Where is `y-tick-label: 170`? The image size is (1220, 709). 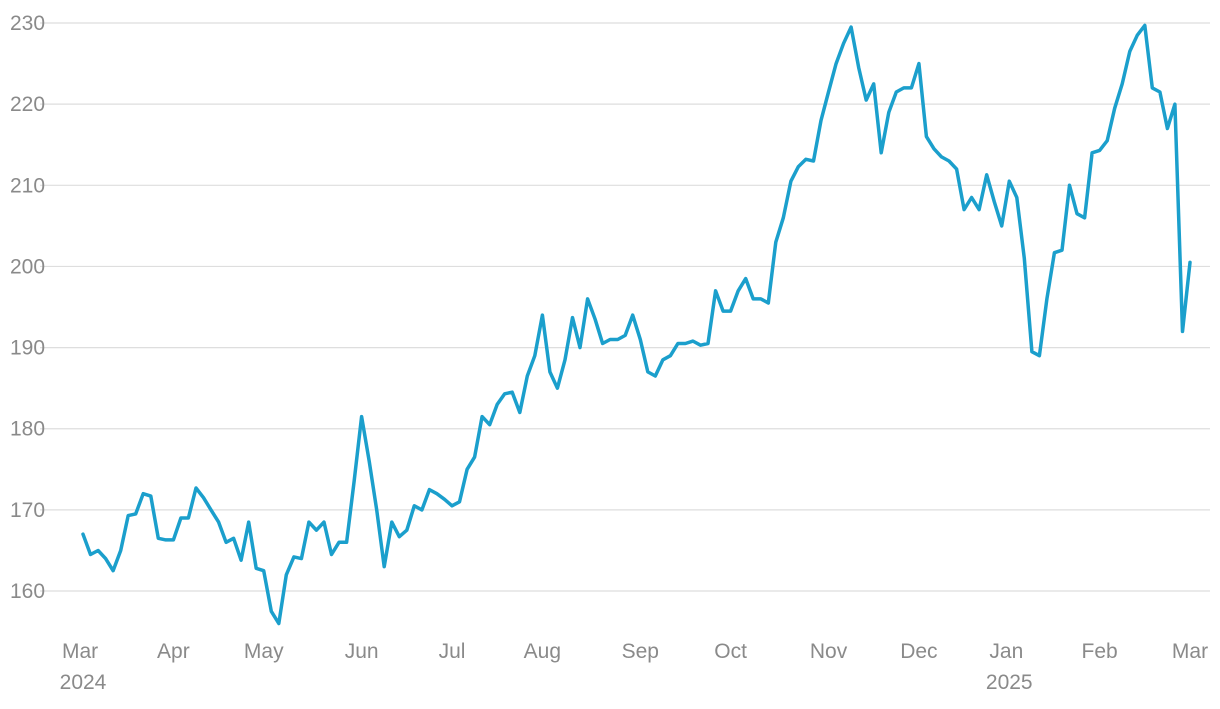
y-tick-label: 170 is located at coordinates (27, 510).